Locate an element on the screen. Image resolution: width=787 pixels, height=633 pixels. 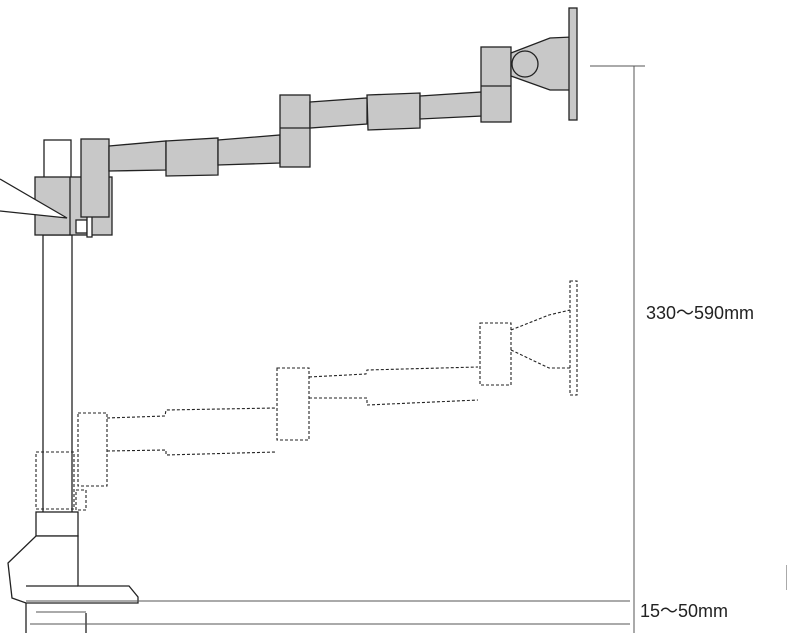
lock-knob is located at coordinates (81, 226).